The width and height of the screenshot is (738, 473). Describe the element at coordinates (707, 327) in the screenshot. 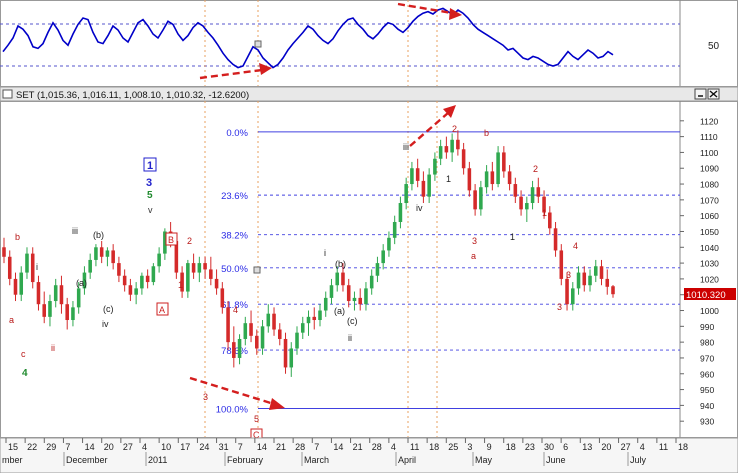

I see `price-tick-label: 990` at that location.